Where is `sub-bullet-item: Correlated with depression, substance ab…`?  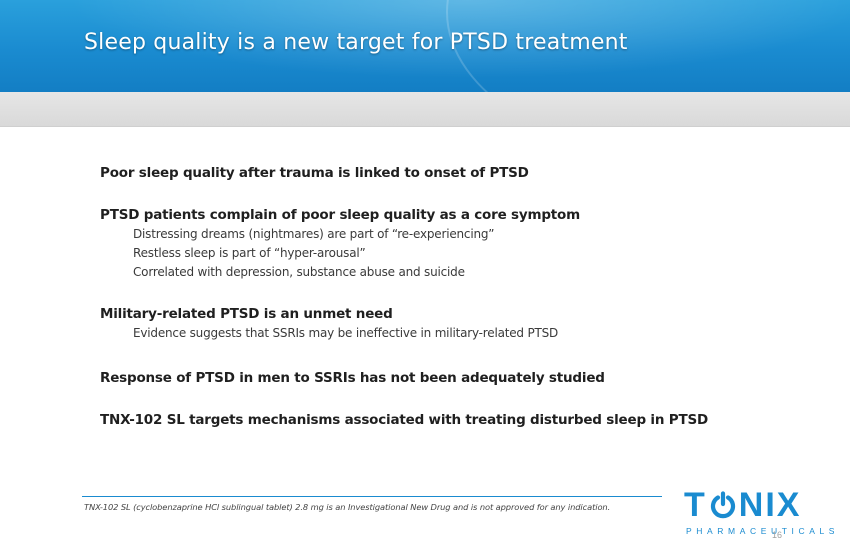 sub-bullet-item: Correlated with depression, substance ab… is located at coordinates (299, 272).